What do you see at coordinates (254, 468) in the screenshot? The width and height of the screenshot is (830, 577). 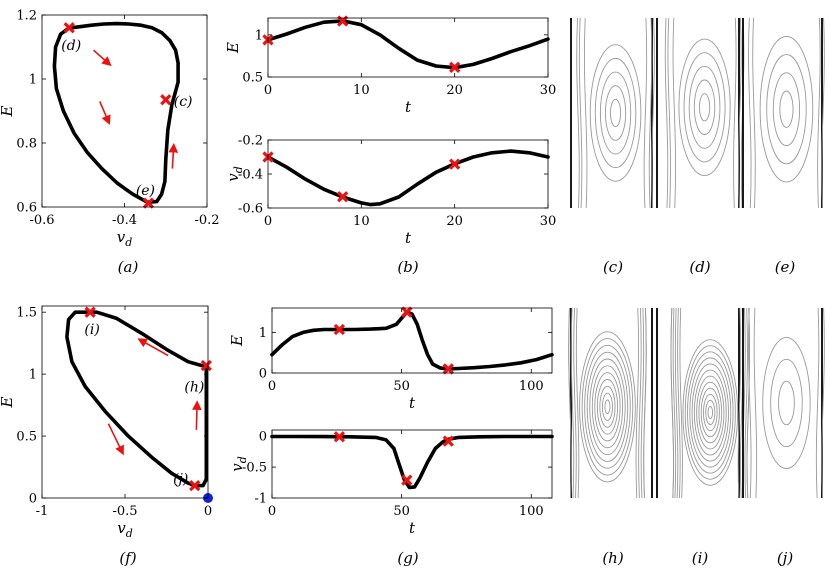 I see `y-tick-label: -0.5` at bounding box center [254, 468].